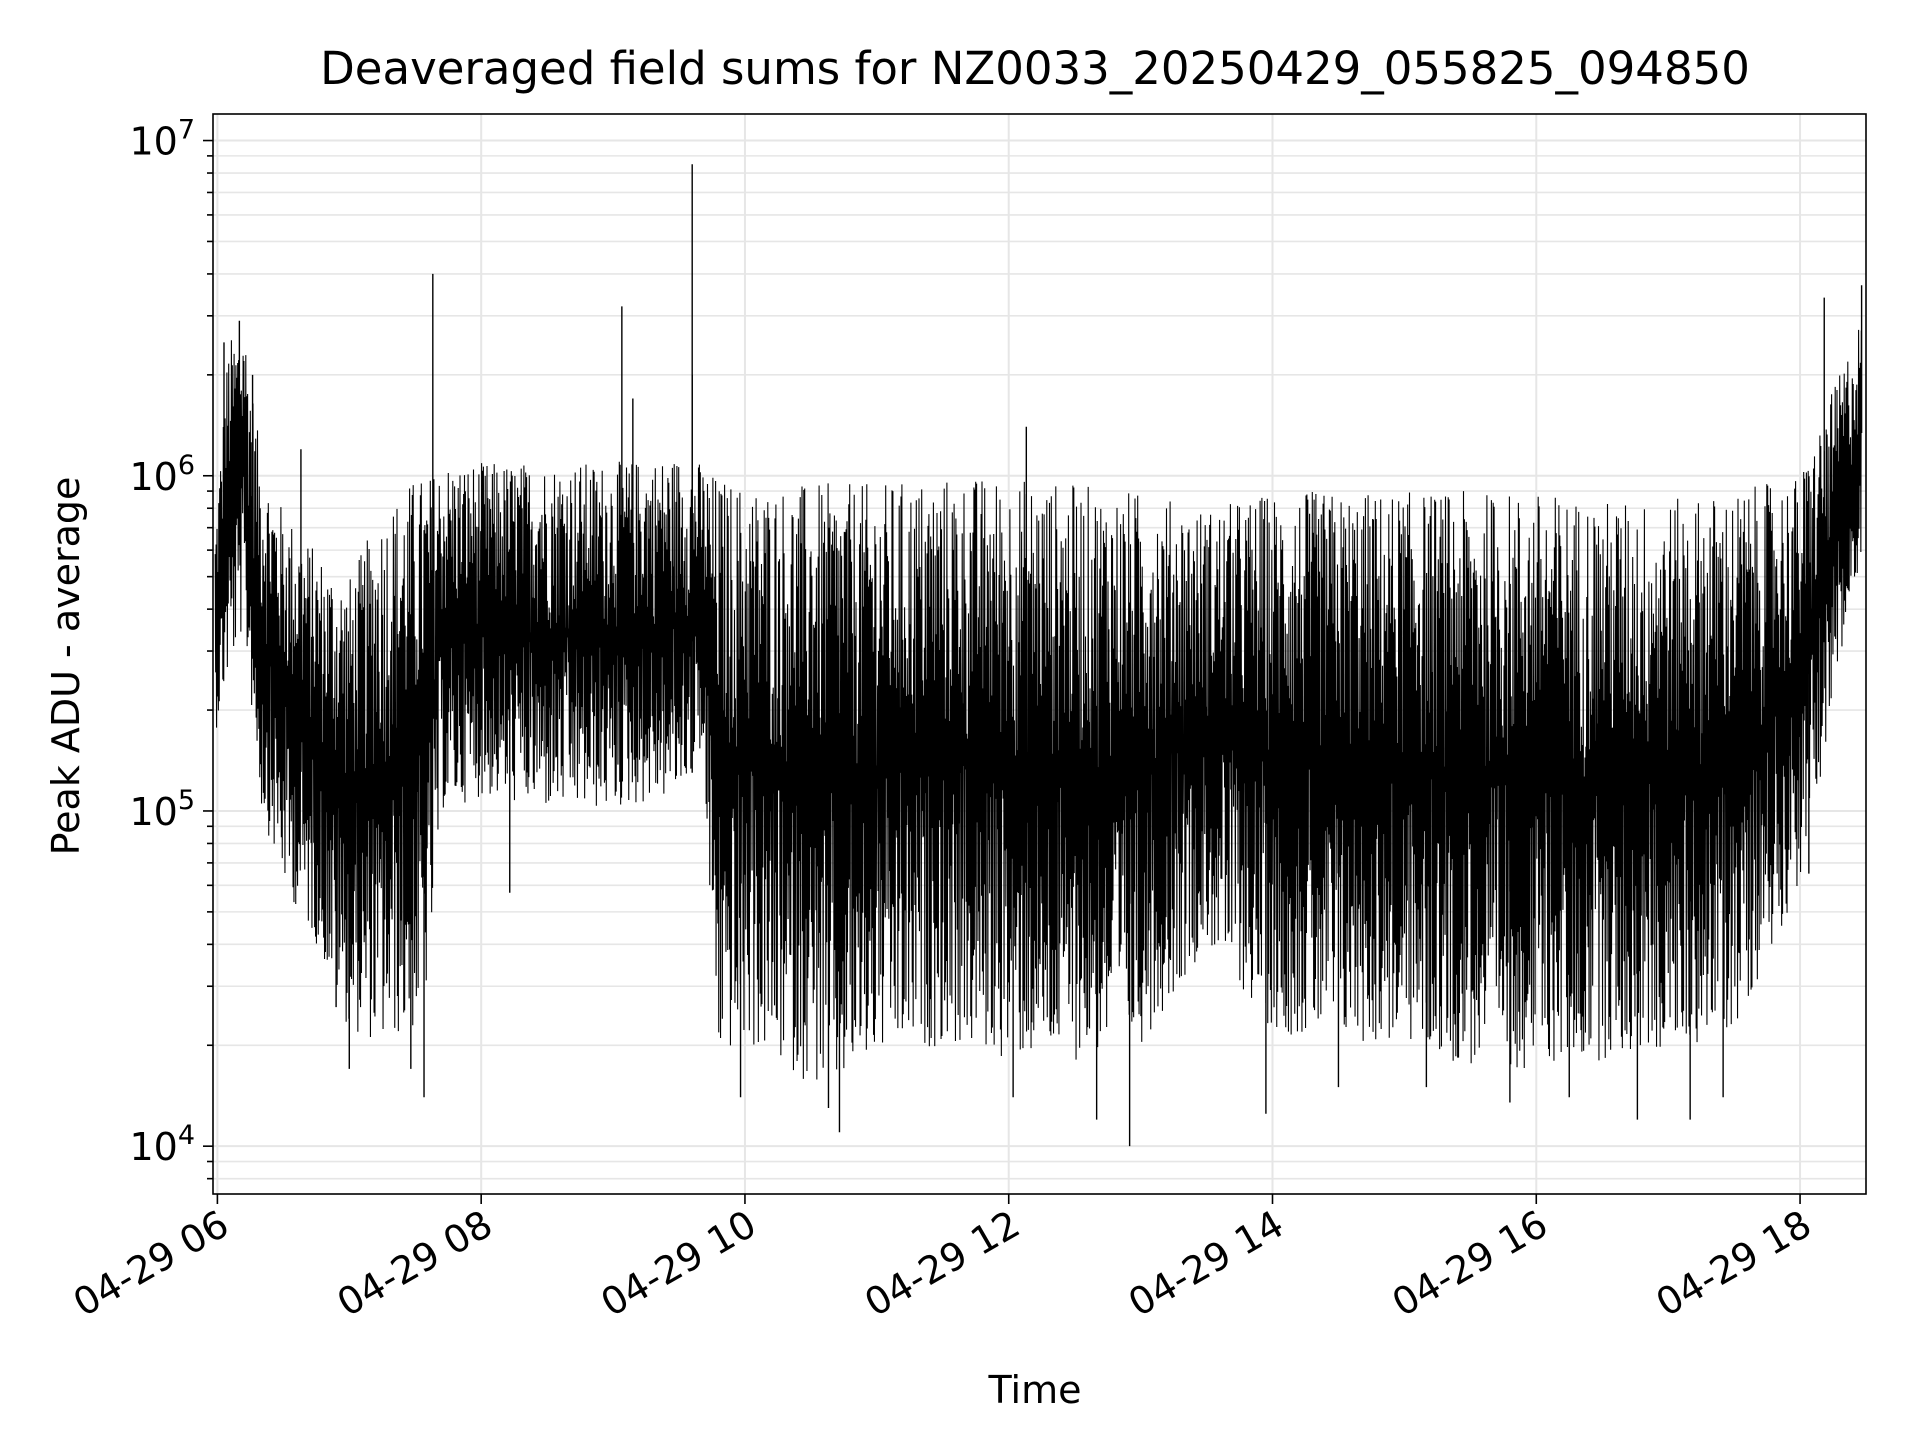 Image resolution: width=1920 pixels, height=1440 pixels. I want to click on y-axis-label: Peak ADU - average, so click(66, 666).